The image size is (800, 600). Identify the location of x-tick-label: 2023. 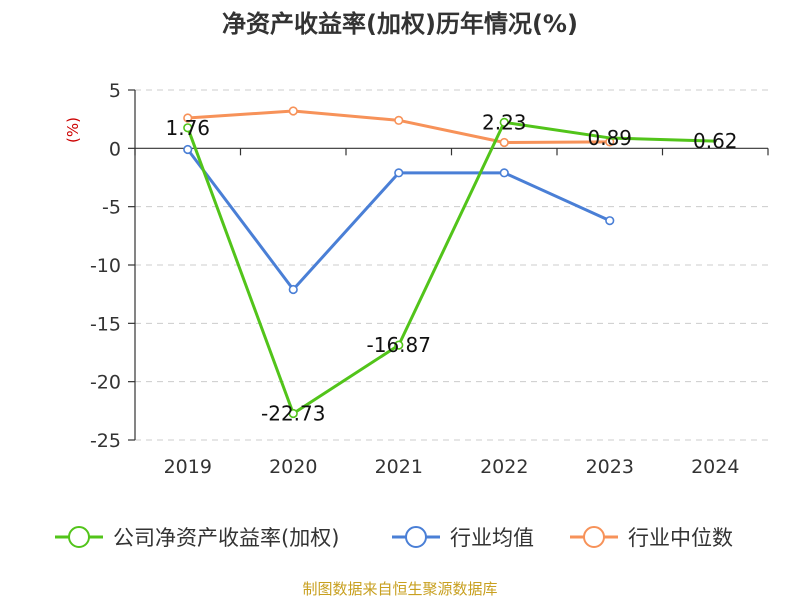
(610, 467).